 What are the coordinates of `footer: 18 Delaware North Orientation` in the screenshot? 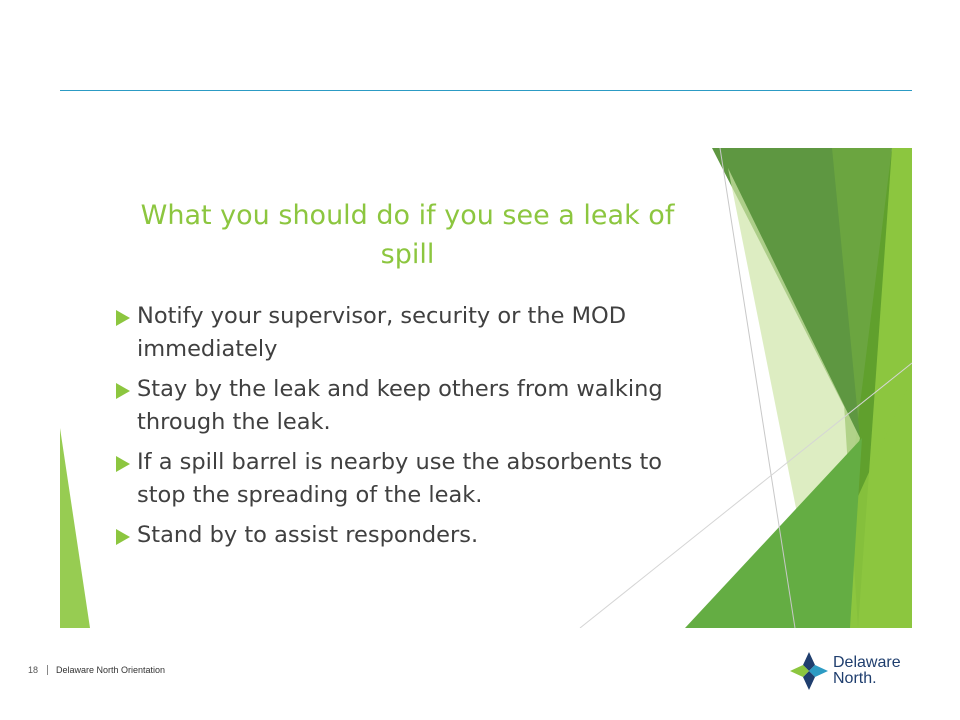 It's located at (96, 670).